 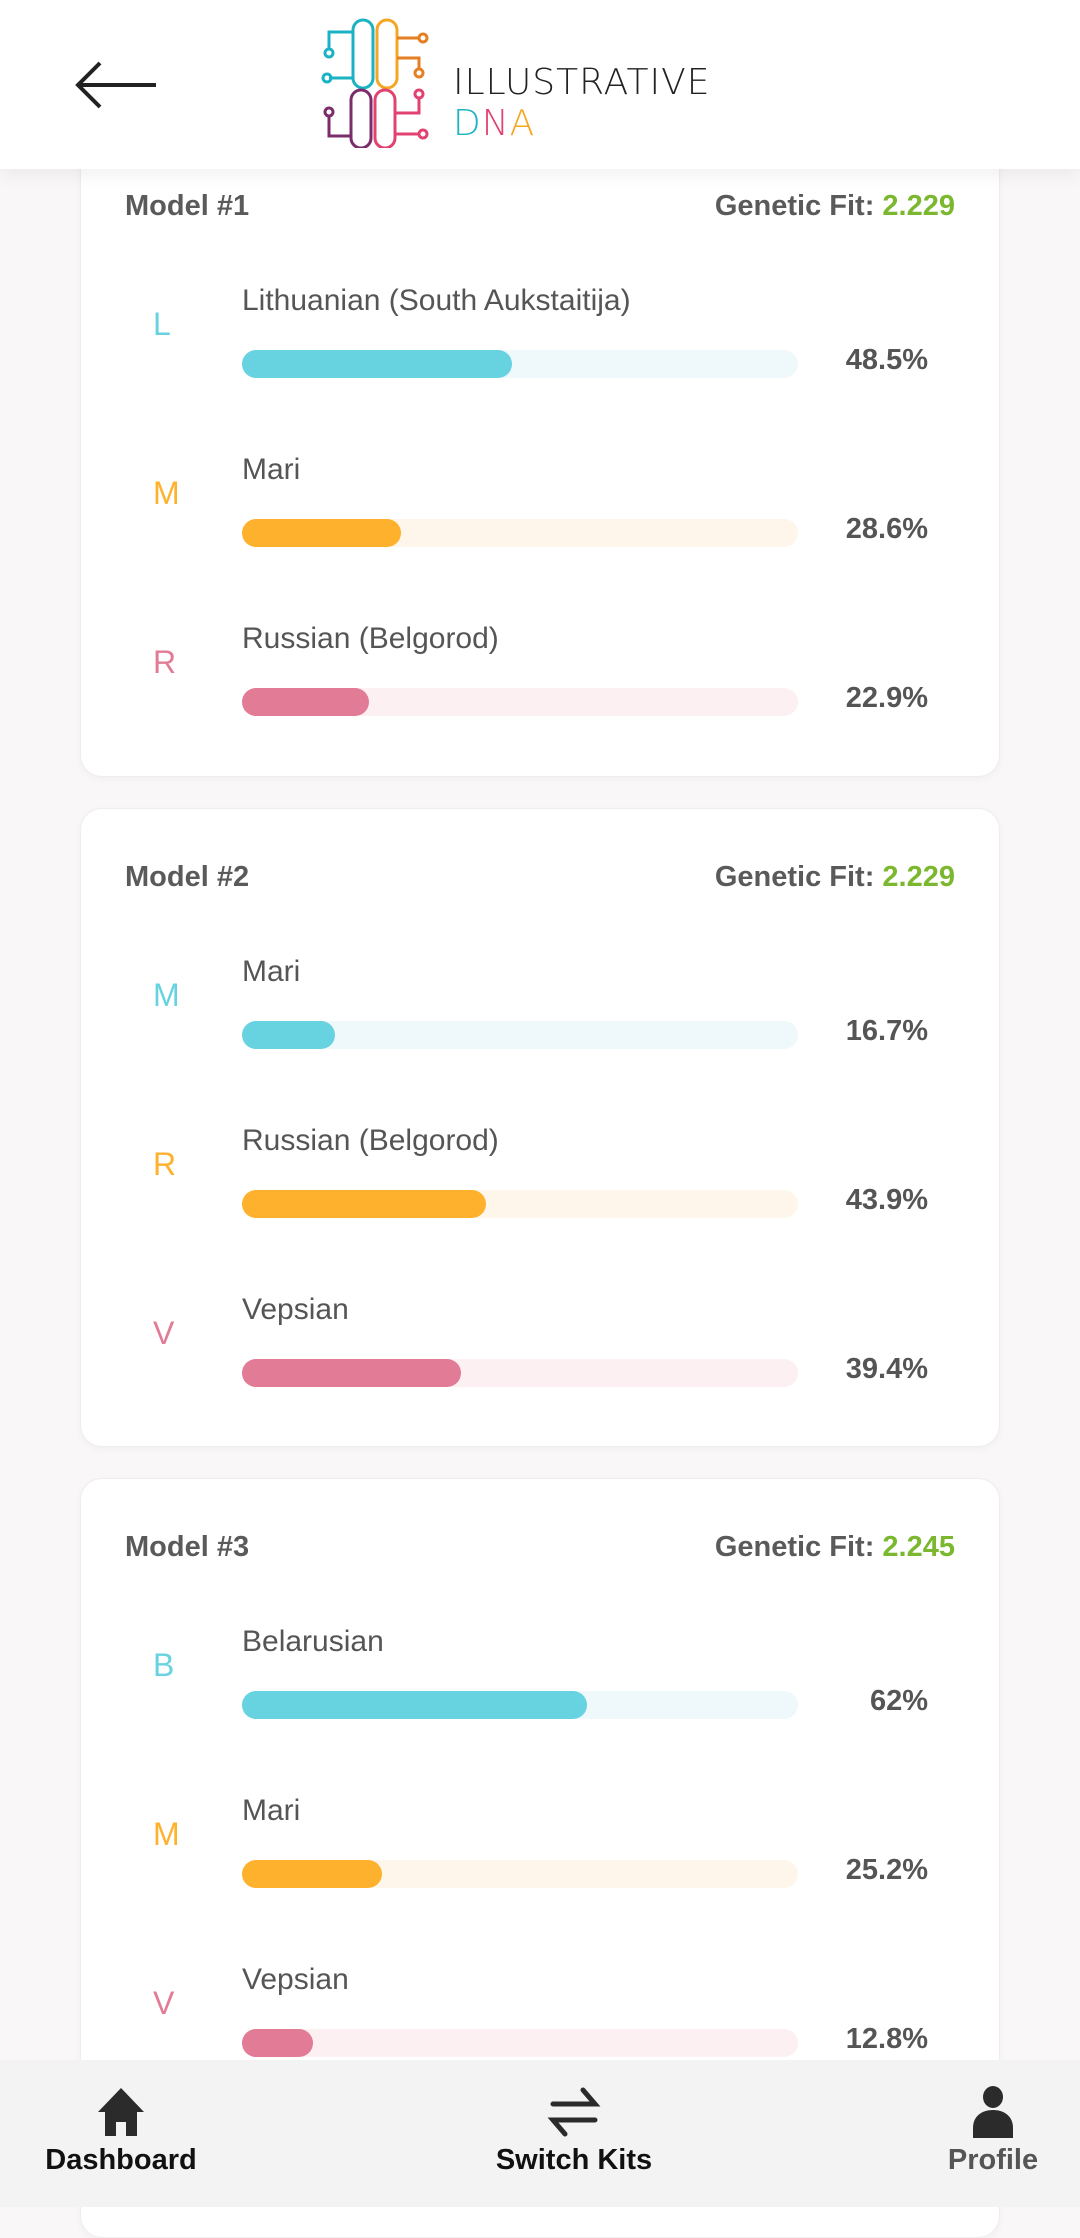 I want to click on population-row: M Mari 25.2%, so click(x=541, y=1869).